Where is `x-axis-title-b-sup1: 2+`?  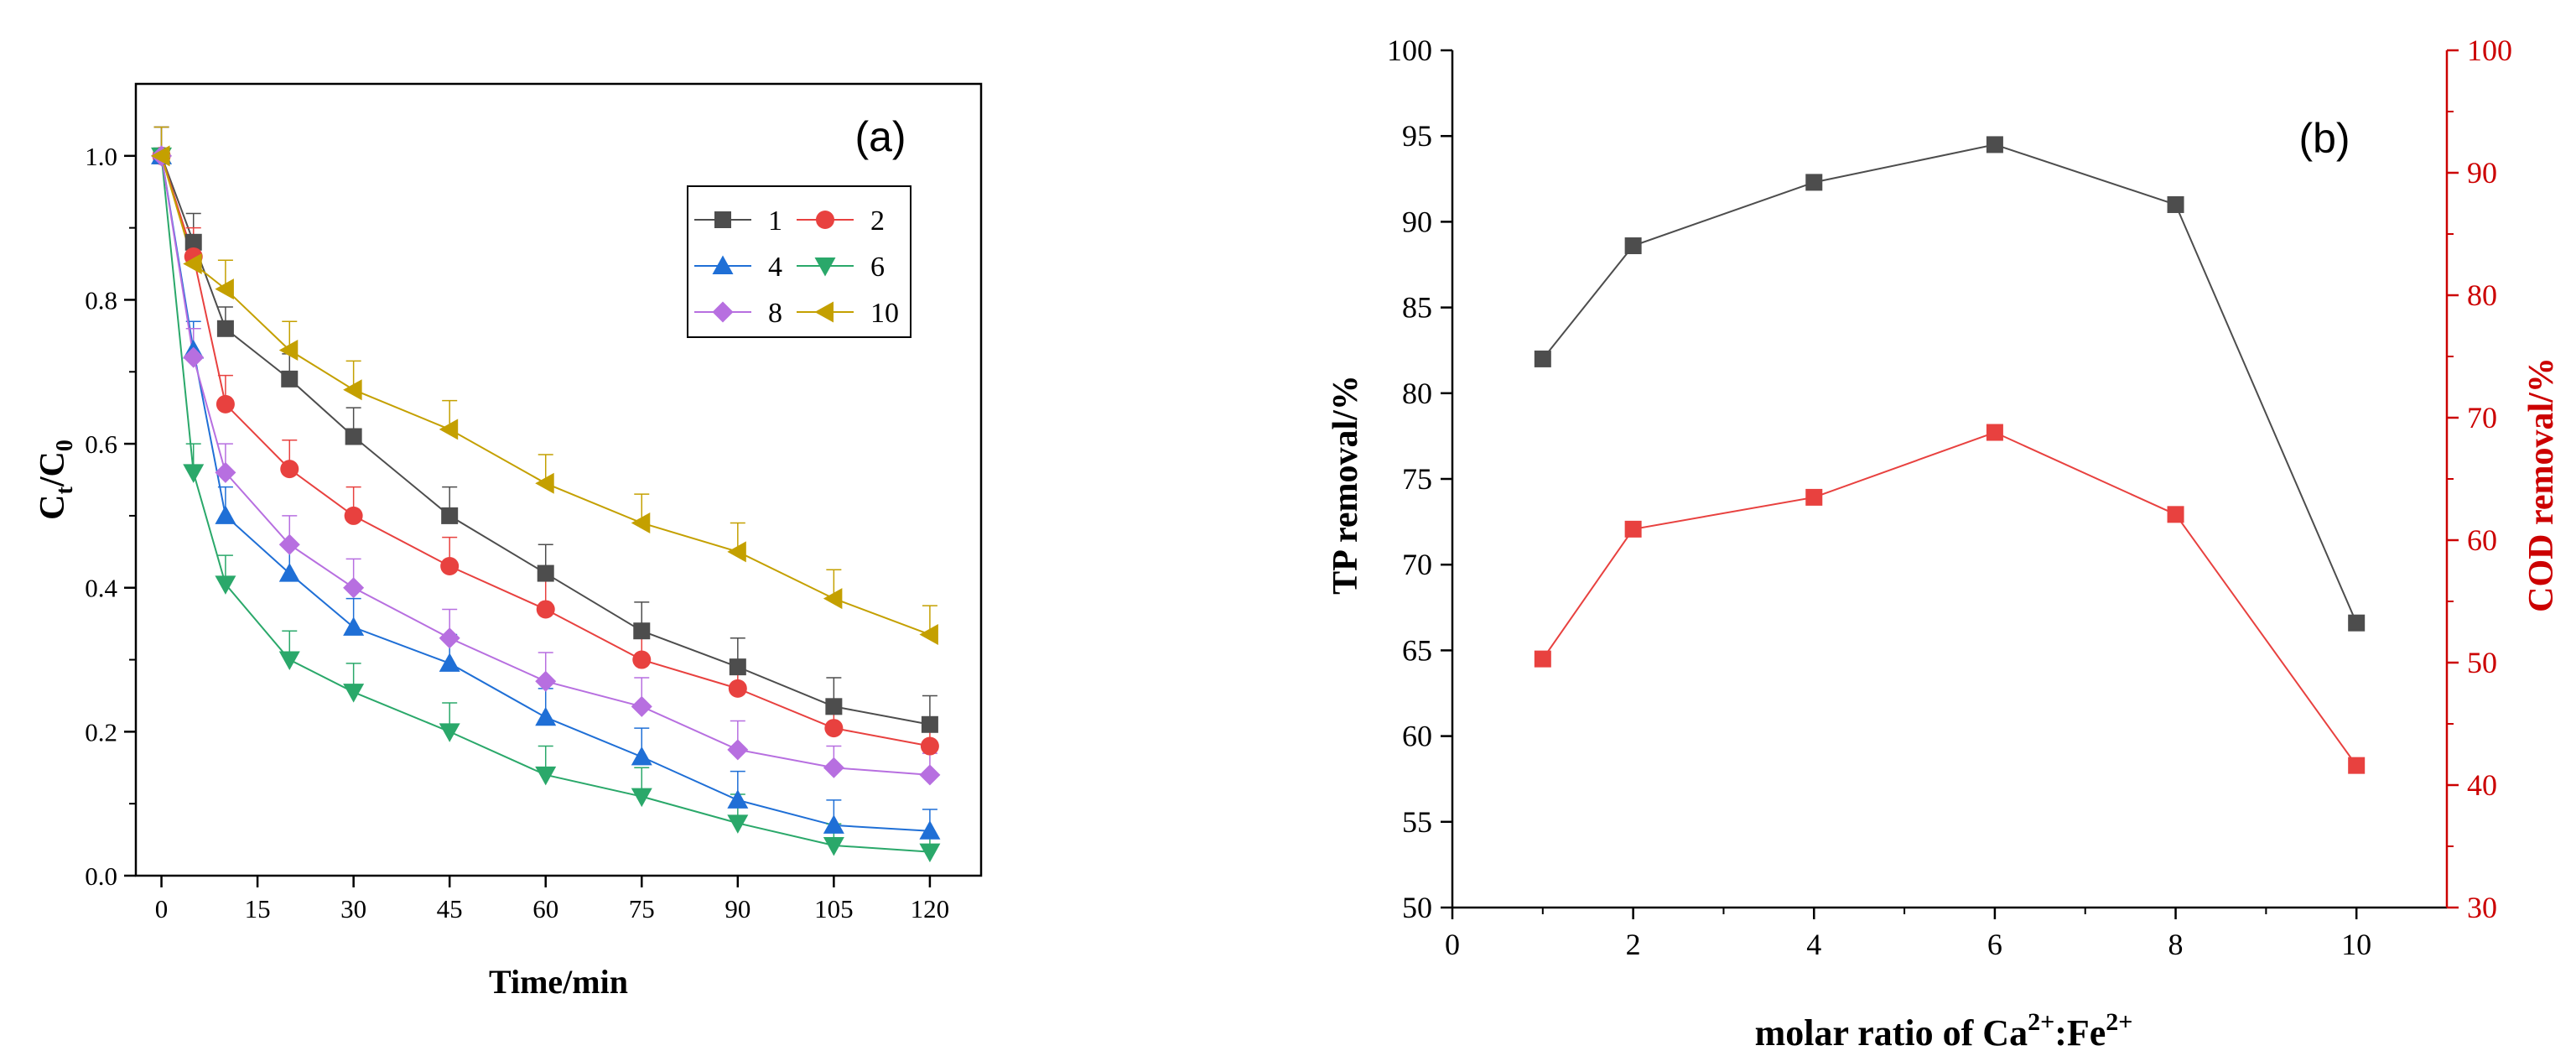 x-axis-title-b-sup1: 2+ is located at coordinates (2041, 1022).